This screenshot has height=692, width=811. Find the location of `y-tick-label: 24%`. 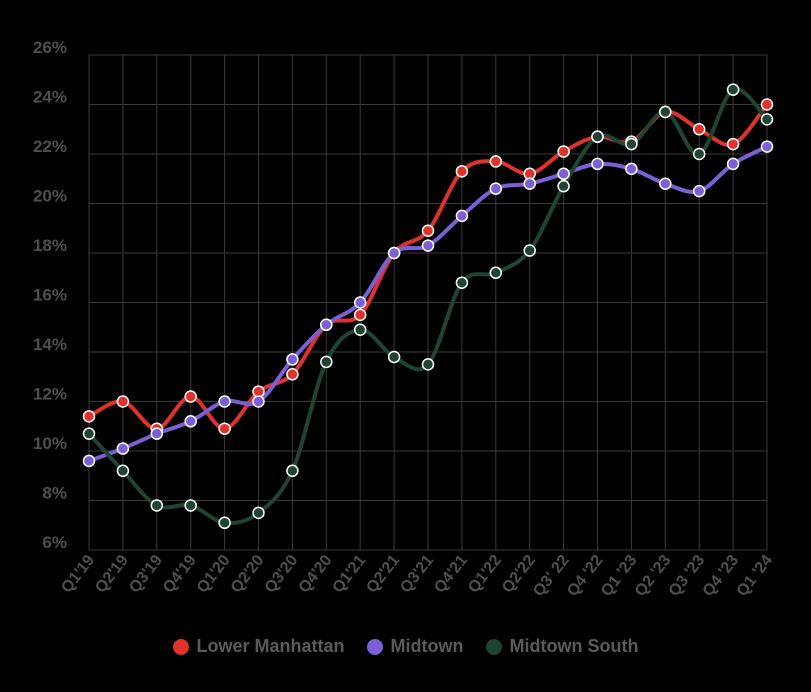

y-tick-label: 24% is located at coordinates (50, 97).